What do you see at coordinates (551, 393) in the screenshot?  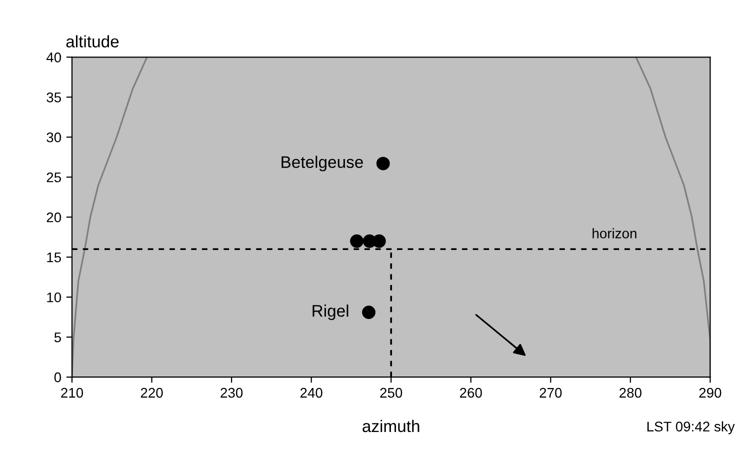 I see `x-tick-label: 270` at bounding box center [551, 393].